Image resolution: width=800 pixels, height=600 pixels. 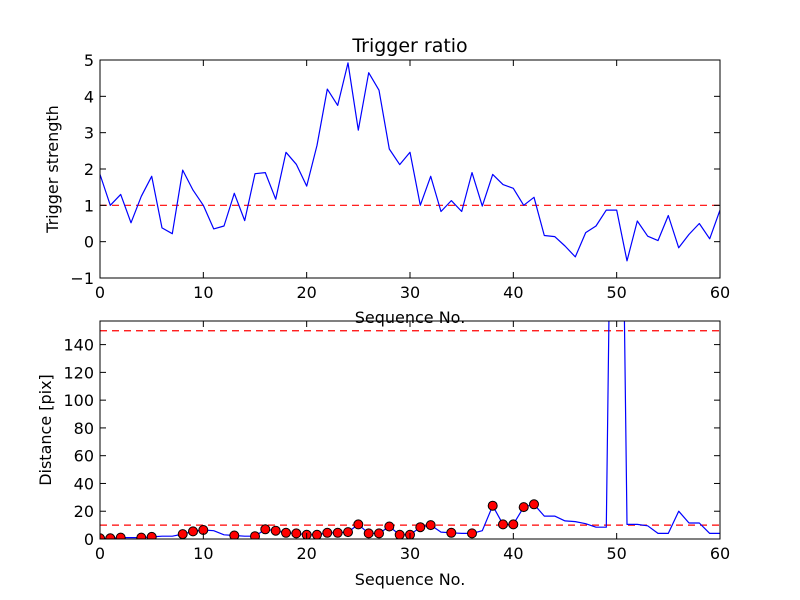 I want to click on y-tick-label: 120, so click(x=78, y=372).